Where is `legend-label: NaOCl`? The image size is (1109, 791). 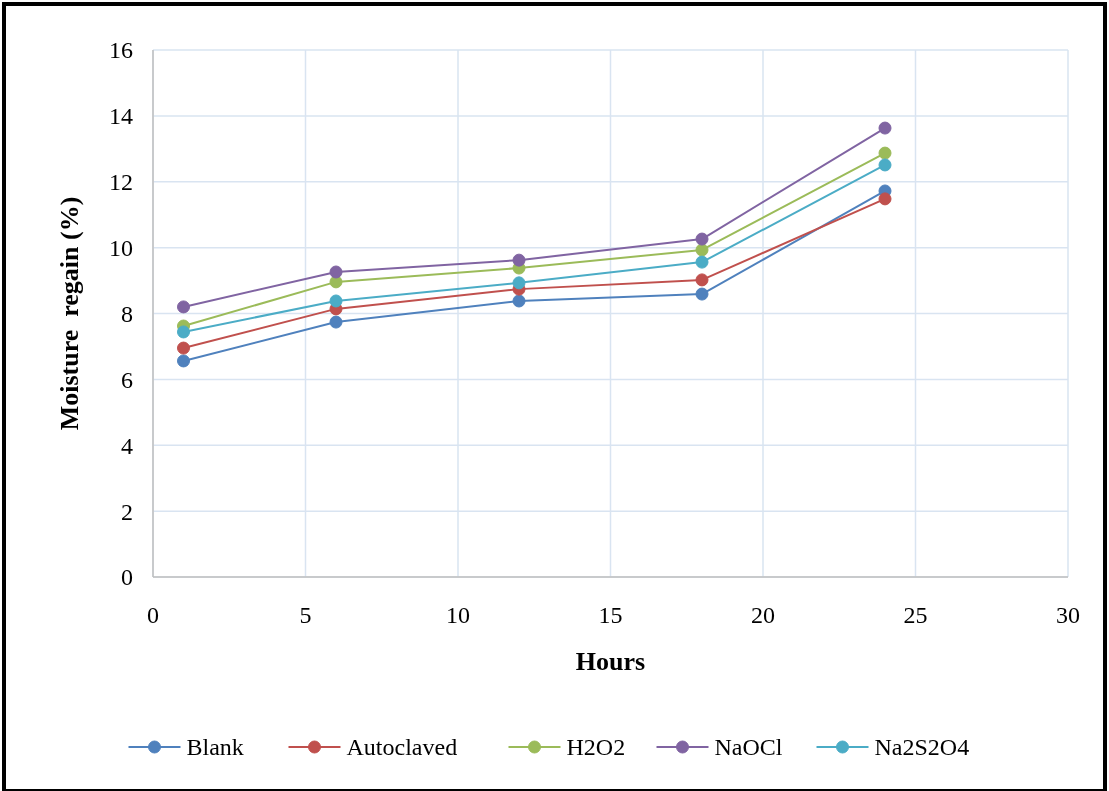 legend-label: NaOCl is located at coordinates (748, 747).